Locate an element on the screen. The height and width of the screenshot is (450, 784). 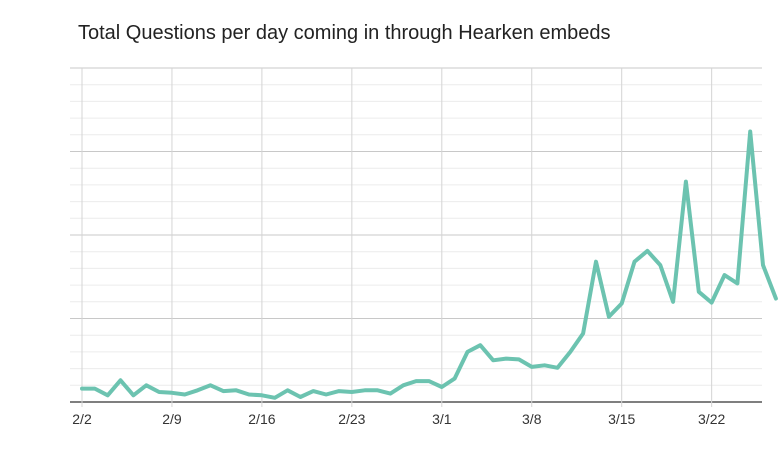
x-tick-label: 2/16 is located at coordinates (261, 419).